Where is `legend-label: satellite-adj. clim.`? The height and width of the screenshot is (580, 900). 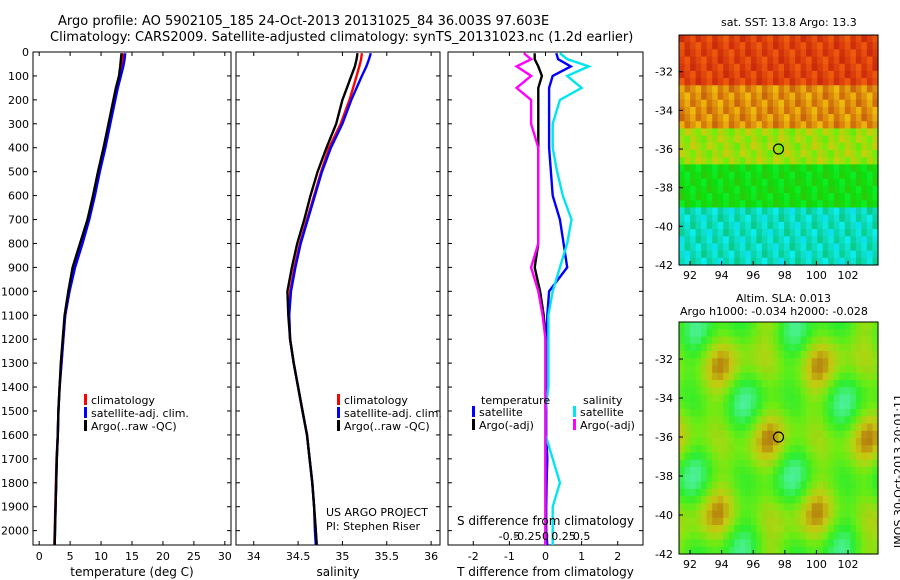
legend-label: satellite-adj. clim. is located at coordinates (140, 413).